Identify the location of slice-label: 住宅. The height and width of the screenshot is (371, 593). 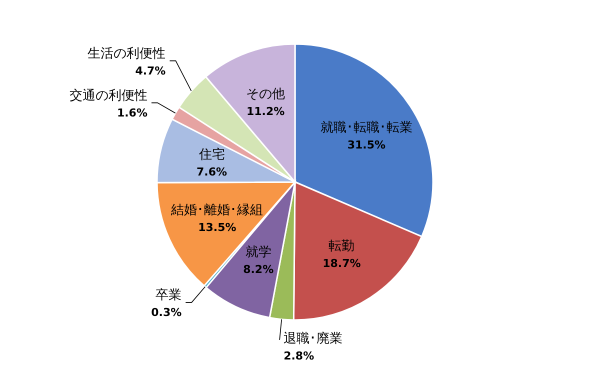
(211, 154).